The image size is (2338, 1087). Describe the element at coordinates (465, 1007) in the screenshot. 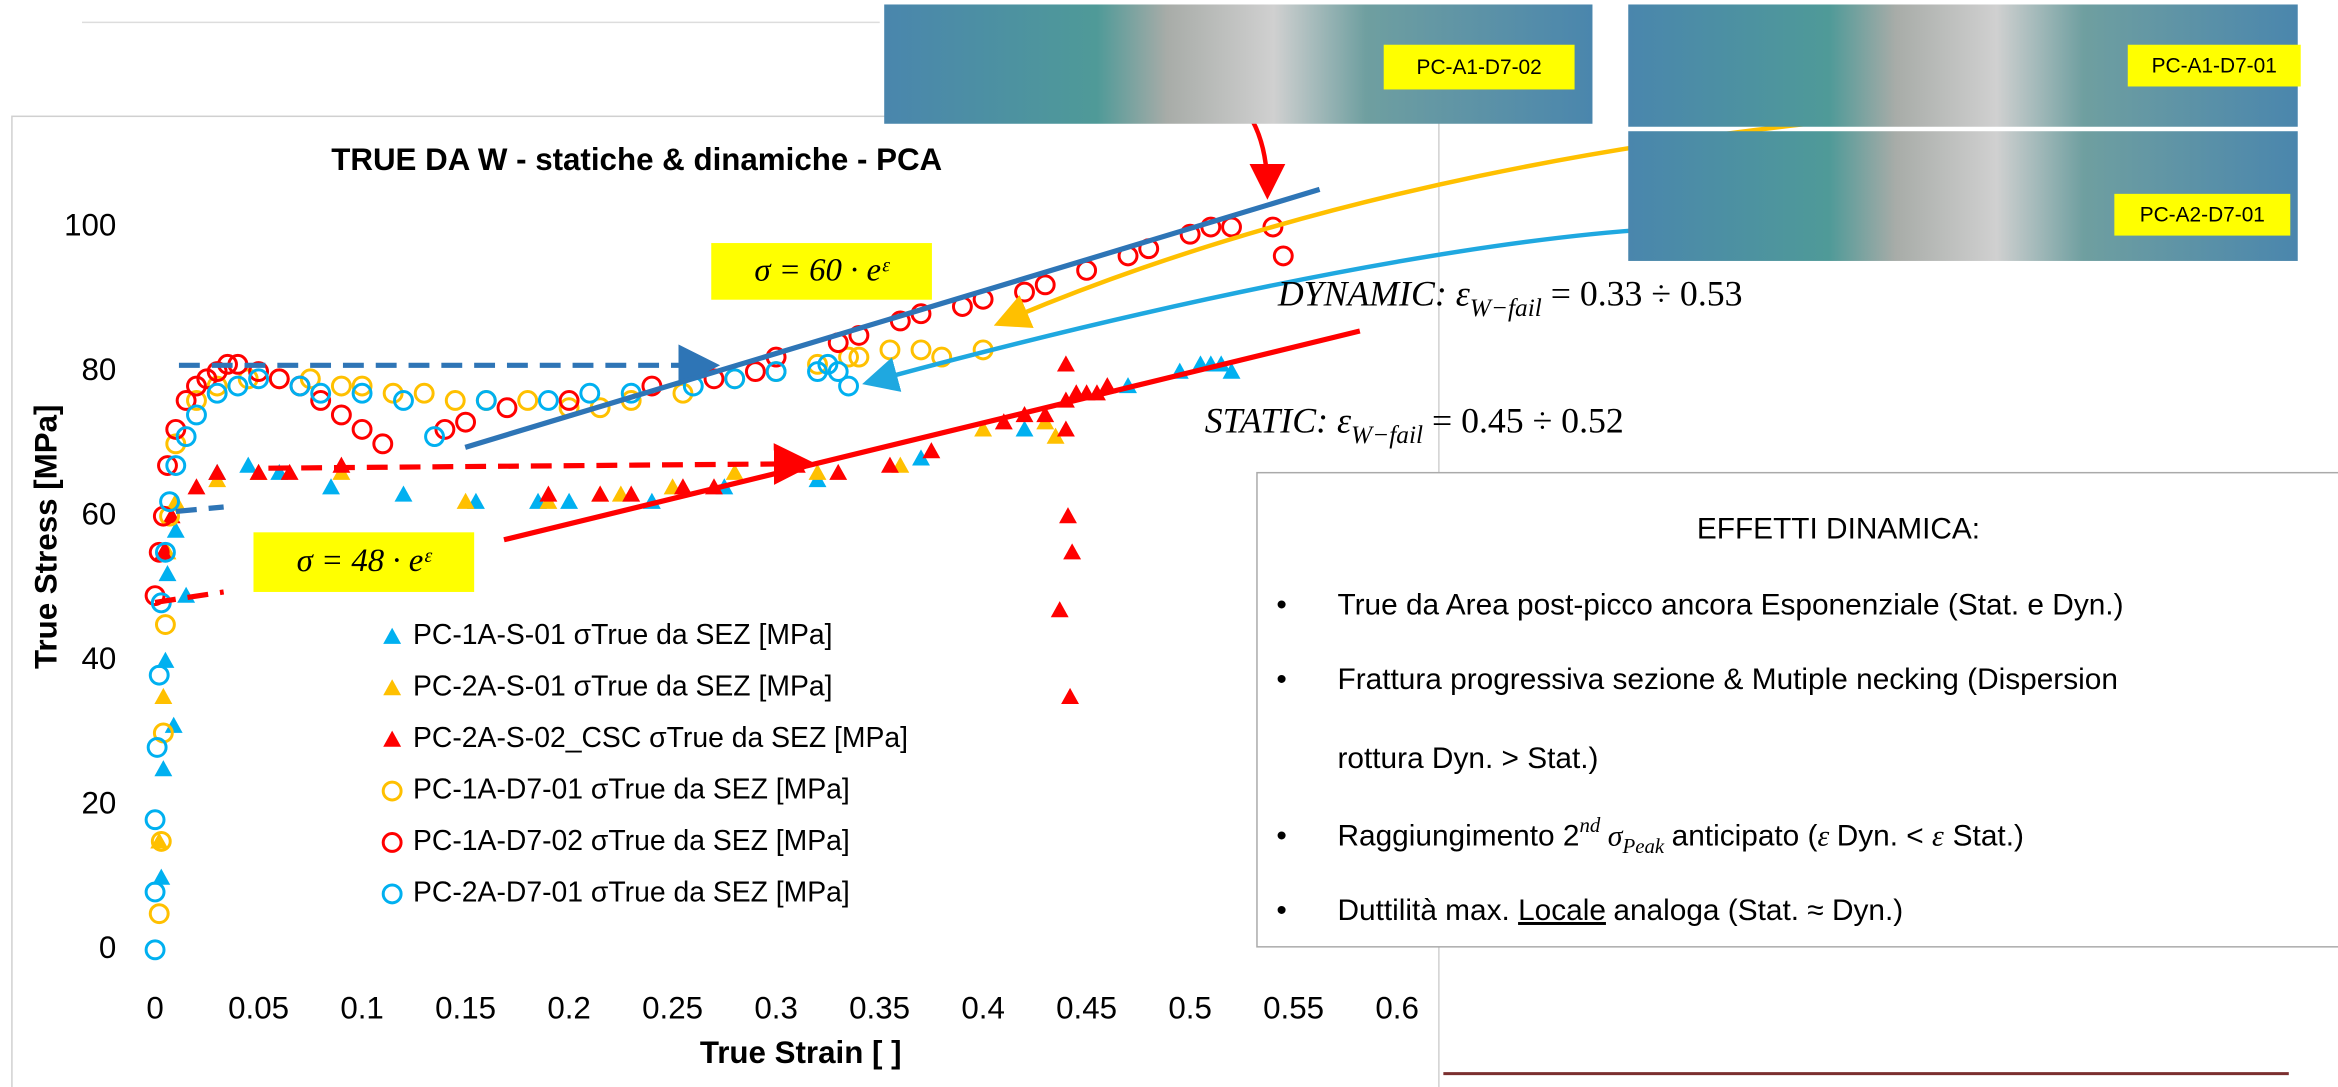

I see `x-tick-label: 0.15` at that location.